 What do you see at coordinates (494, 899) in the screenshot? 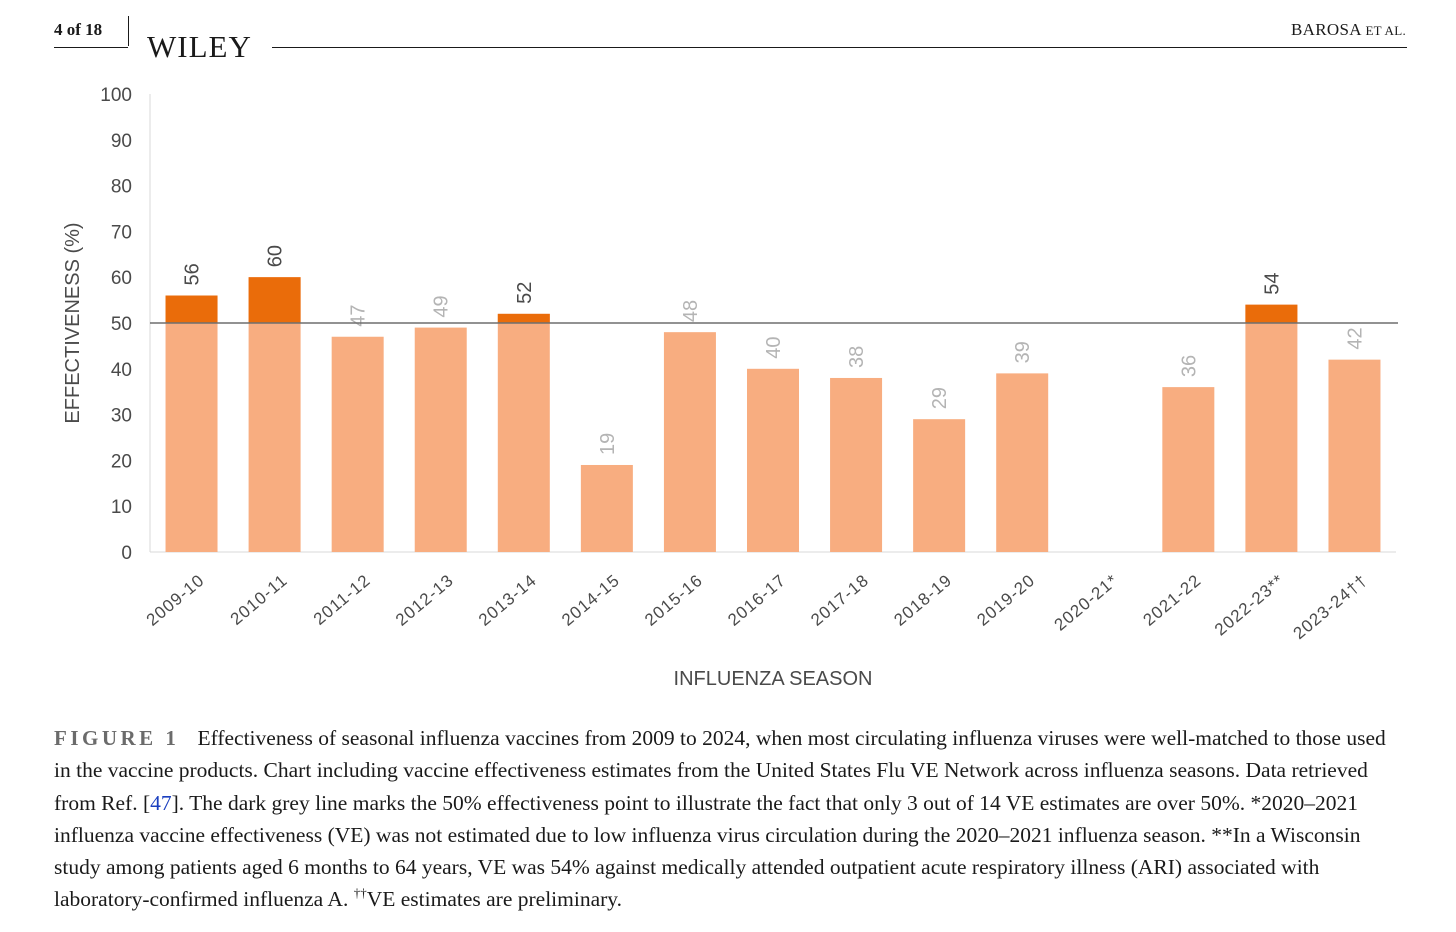
I see `caption-text-3: VE estimates are preliminary.` at bounding box center [494, 899].